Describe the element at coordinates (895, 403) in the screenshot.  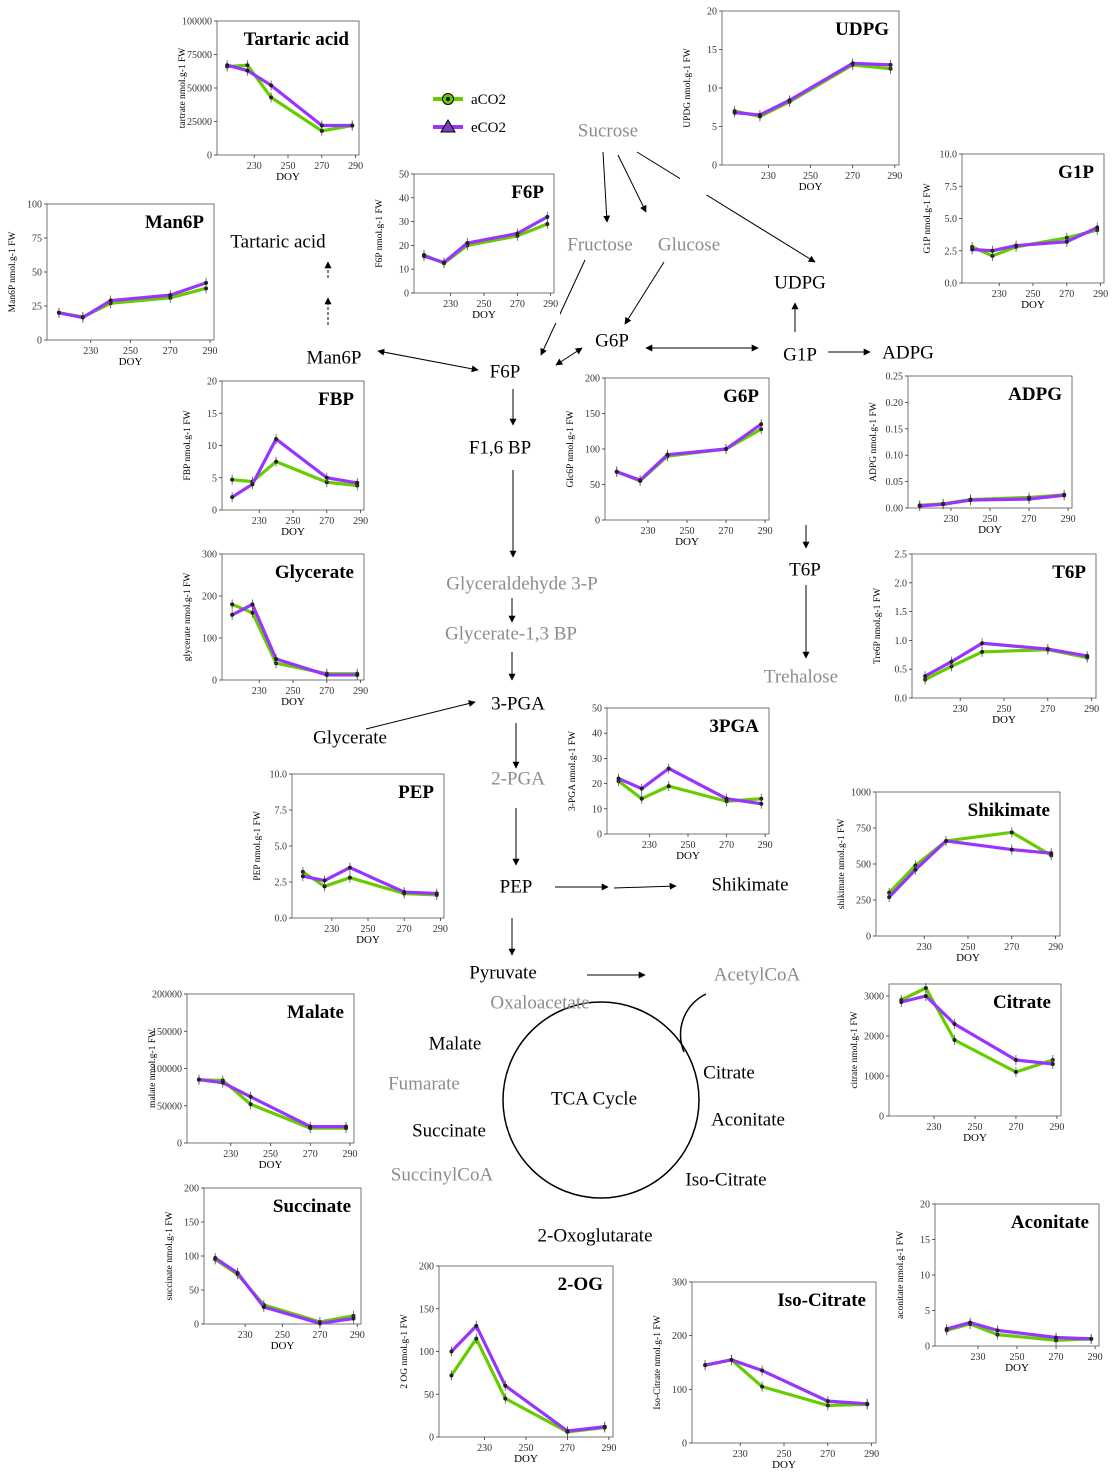
I see `y-tick-label: 0.20` at that location.